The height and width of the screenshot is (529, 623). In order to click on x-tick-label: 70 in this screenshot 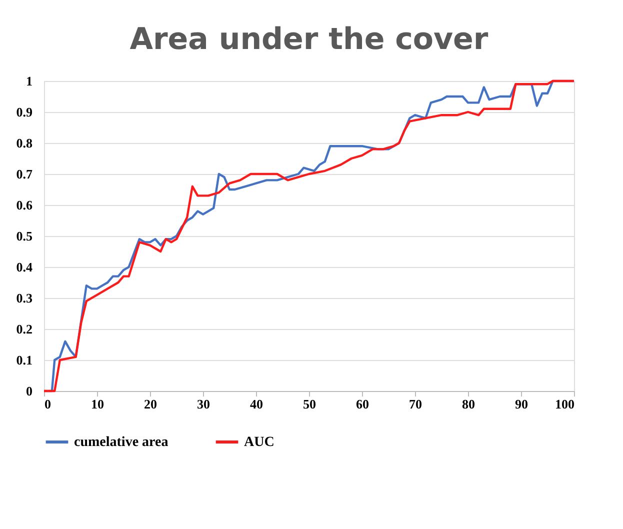, I will do `click(415, 404)`.